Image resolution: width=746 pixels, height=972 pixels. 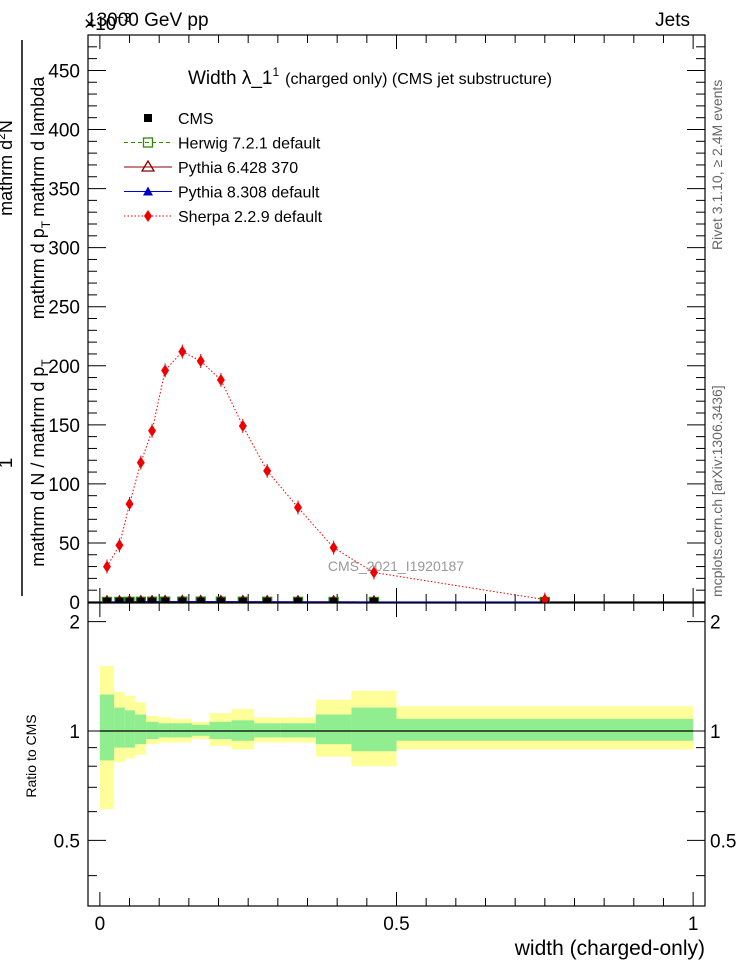 I want to click on mcplots-label: mcplots.cern.ch [arXiv:1306.3436], so click(x=717, y=491).